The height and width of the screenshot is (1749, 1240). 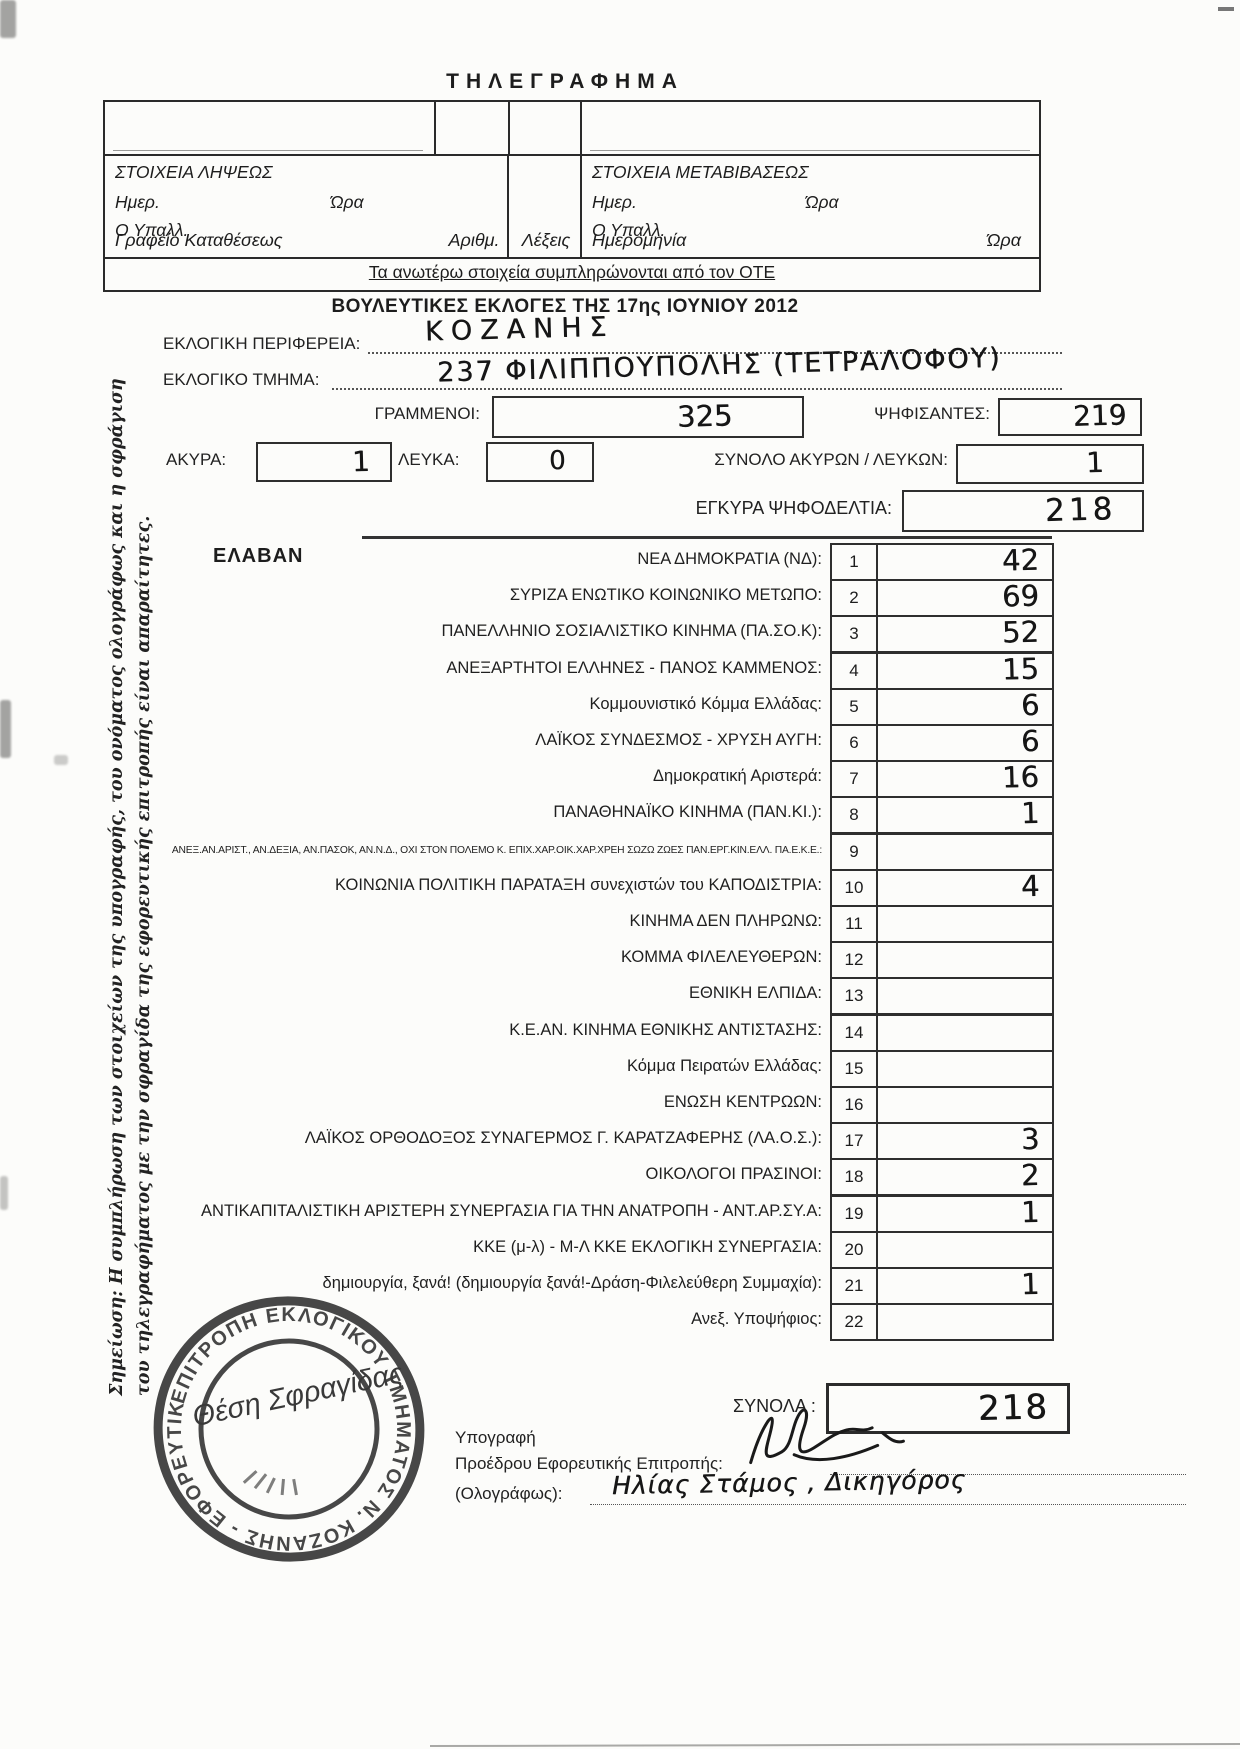 What do you see at coordinates (347, 202) in the screenshot?
I see `receipt-hour-label: Ώρα` at bounding box center [347, 202].